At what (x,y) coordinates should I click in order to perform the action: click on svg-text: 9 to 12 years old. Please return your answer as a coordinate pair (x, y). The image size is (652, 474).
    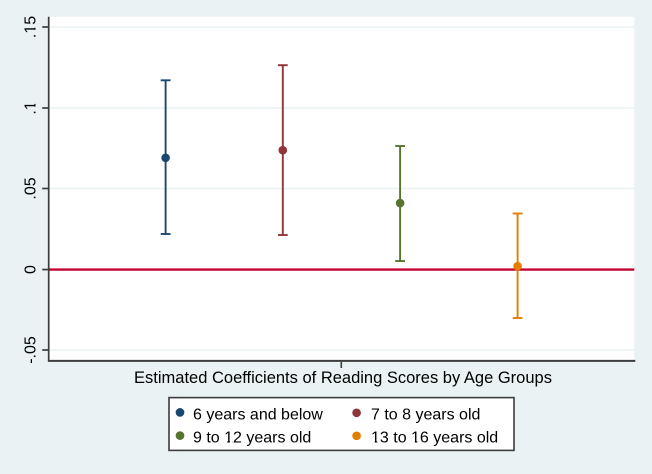
    Looking at the image, I should click on (252, 438).